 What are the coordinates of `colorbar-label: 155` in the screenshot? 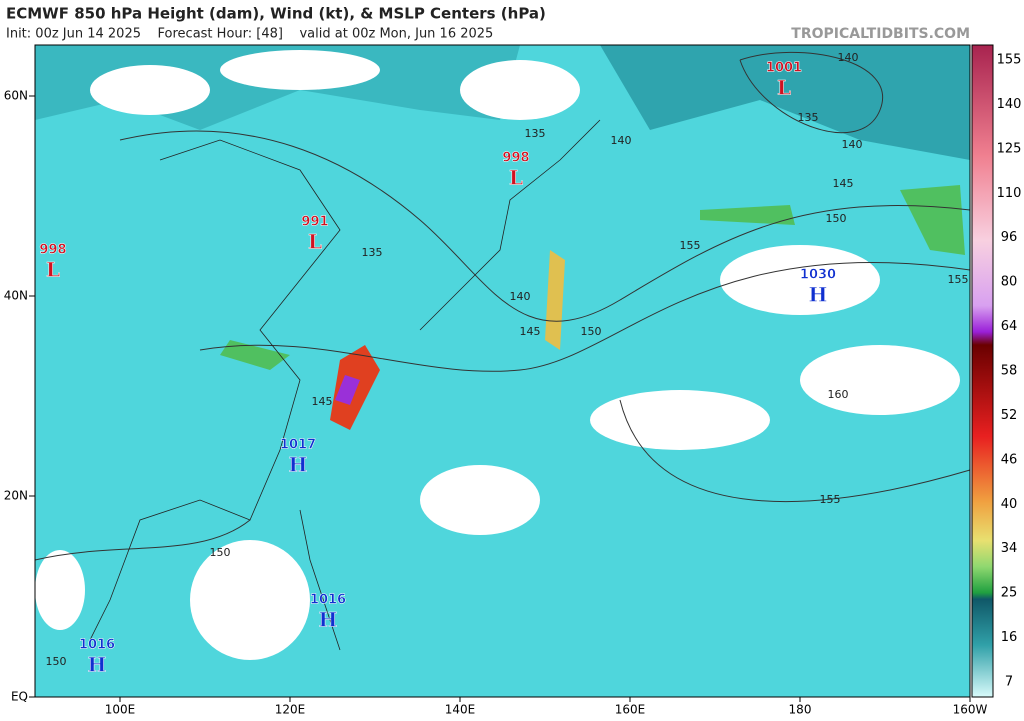 It's located at (1009, 60).